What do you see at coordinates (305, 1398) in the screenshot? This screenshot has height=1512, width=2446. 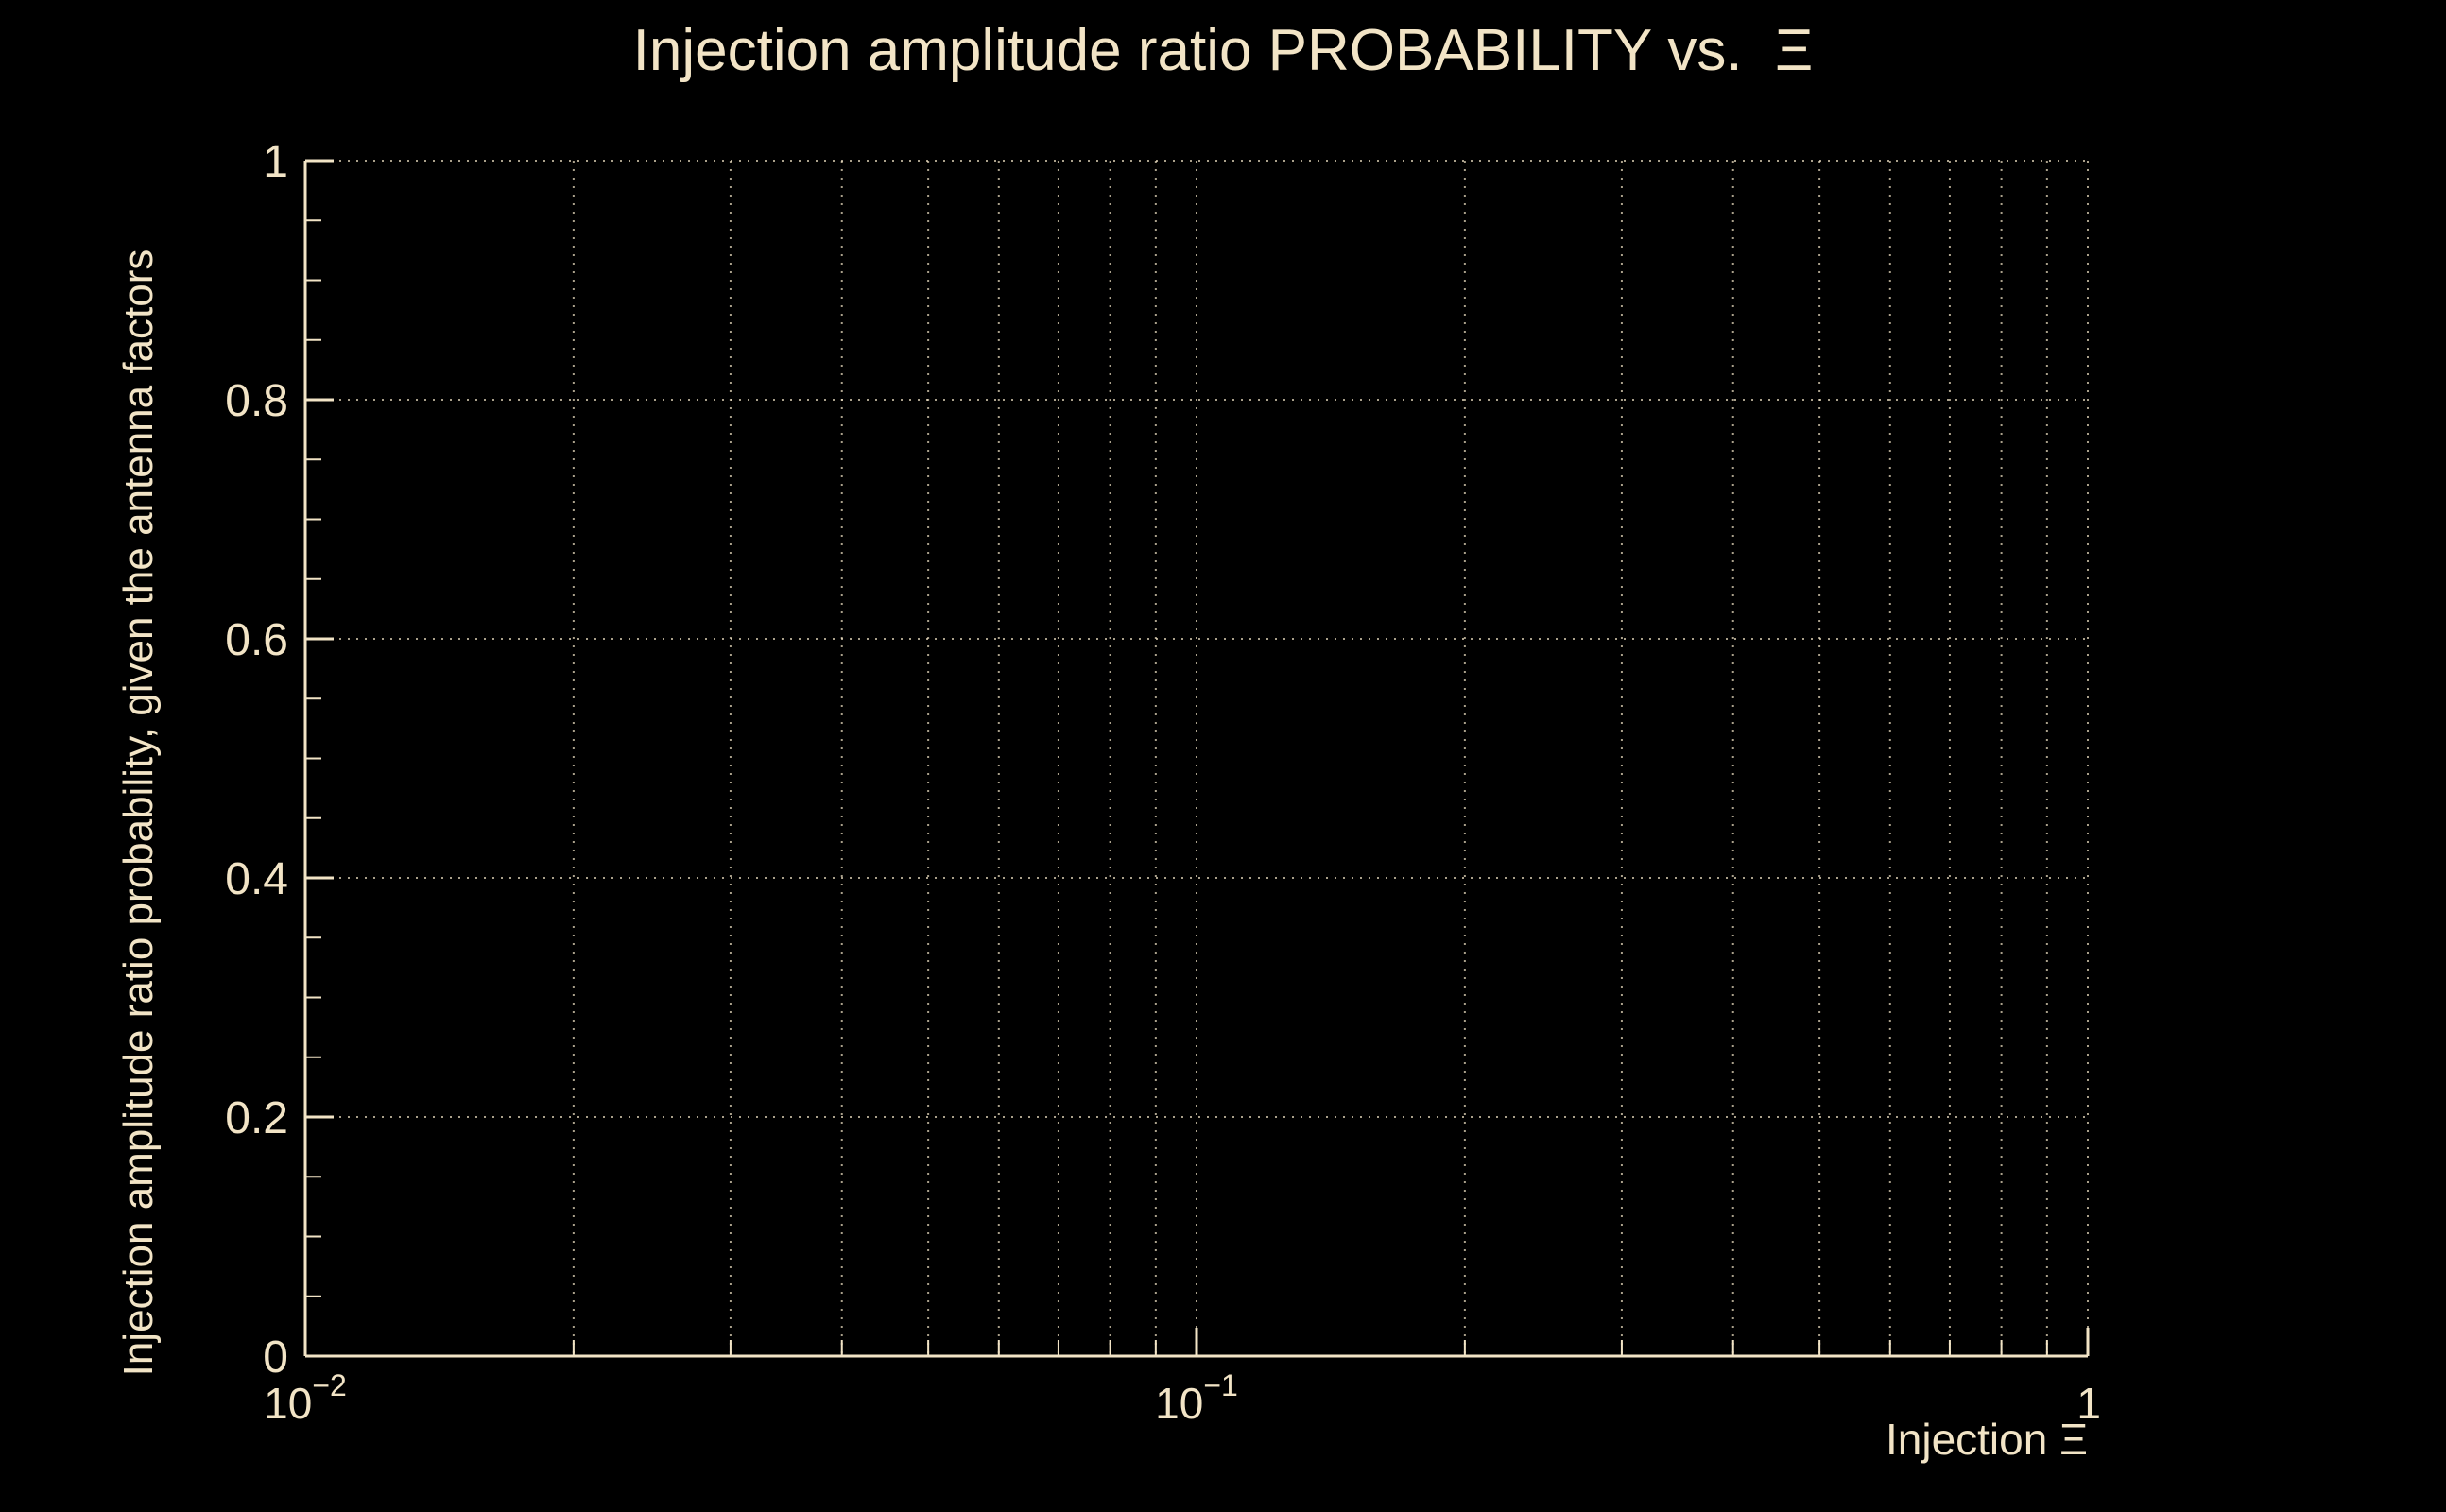 I see `x-tick-label: 10⁻²` at bounding box center [305, 1398].